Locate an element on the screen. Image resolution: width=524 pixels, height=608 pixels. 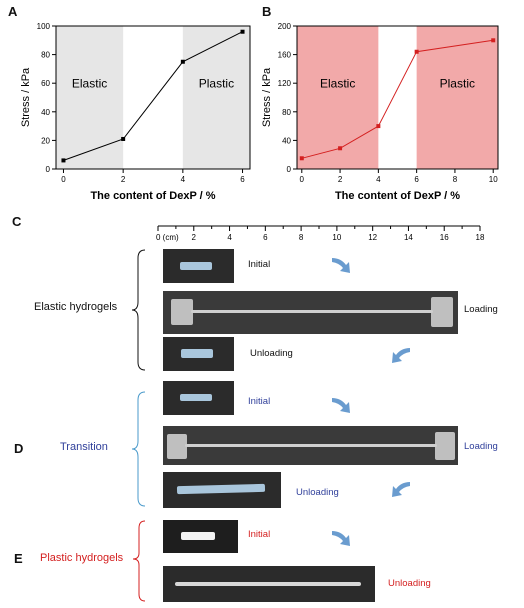
photo-plastic-unloading is located at coordinates (269, 584).